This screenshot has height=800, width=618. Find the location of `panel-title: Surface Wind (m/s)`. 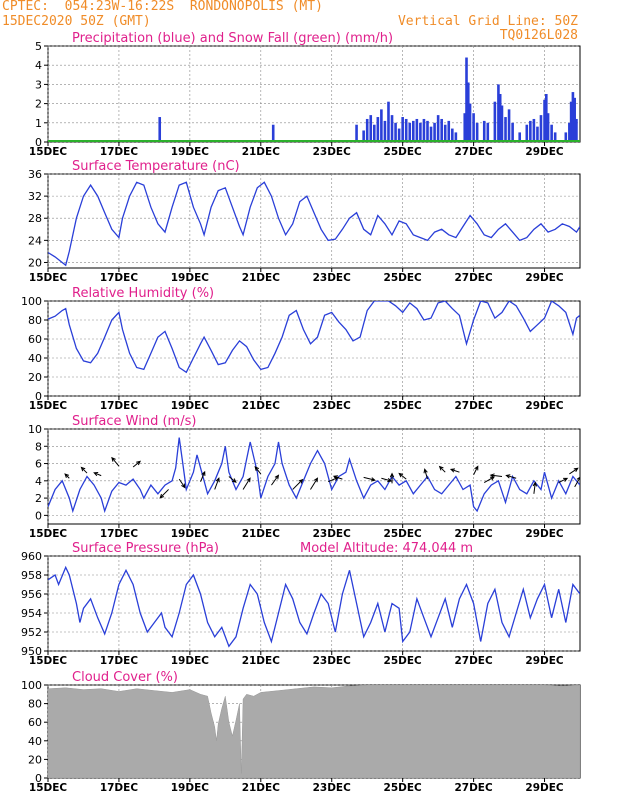

panel-title: Surface Wind (m/s) is located at coordinates (134, 421).